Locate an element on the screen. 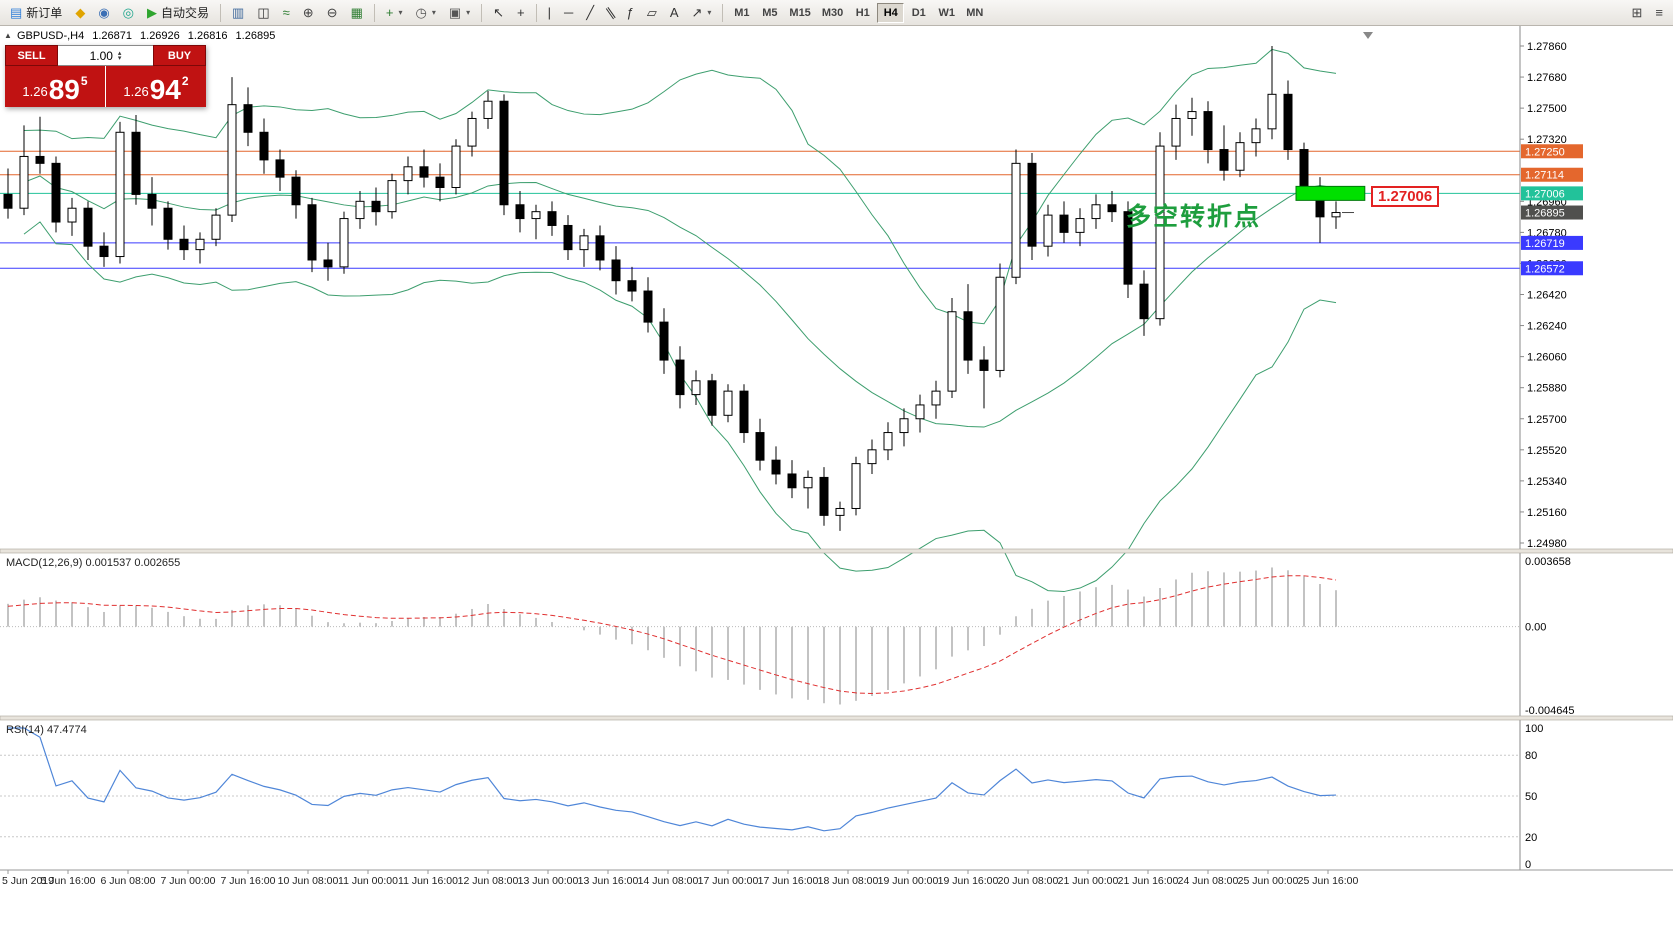  new-order-button: ▤ 新订单 is located at coordinates (36, 13).